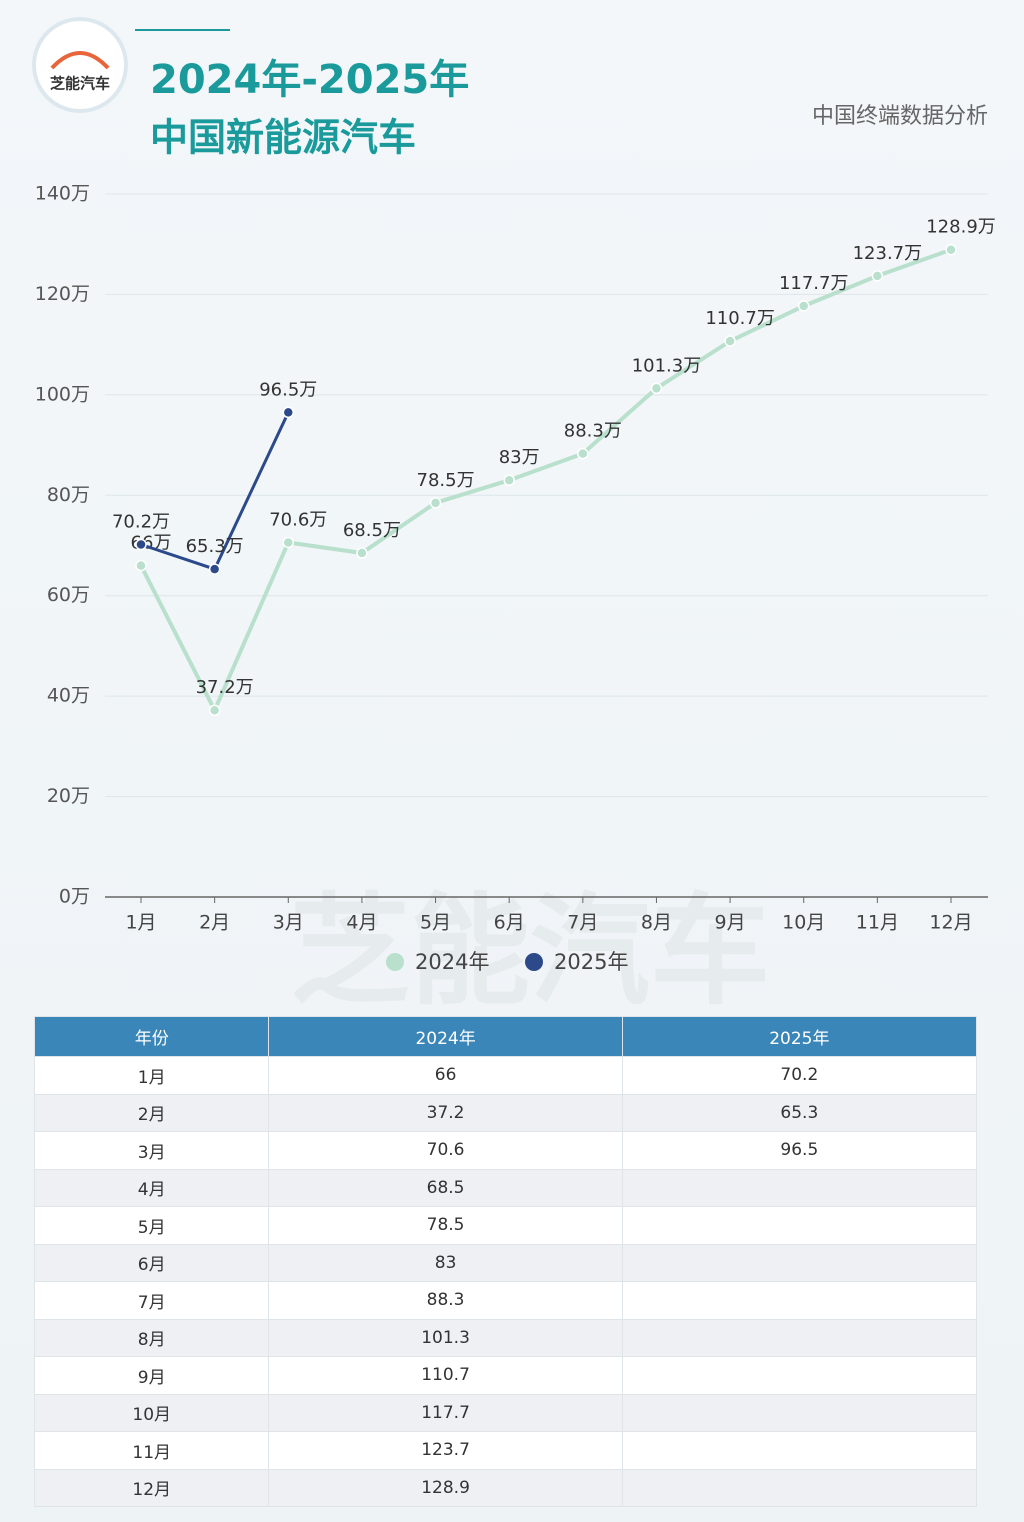 This screenshot has width=1024, height=1522. I want to click on table-row: 7月 88.3, so click(505, 1300).